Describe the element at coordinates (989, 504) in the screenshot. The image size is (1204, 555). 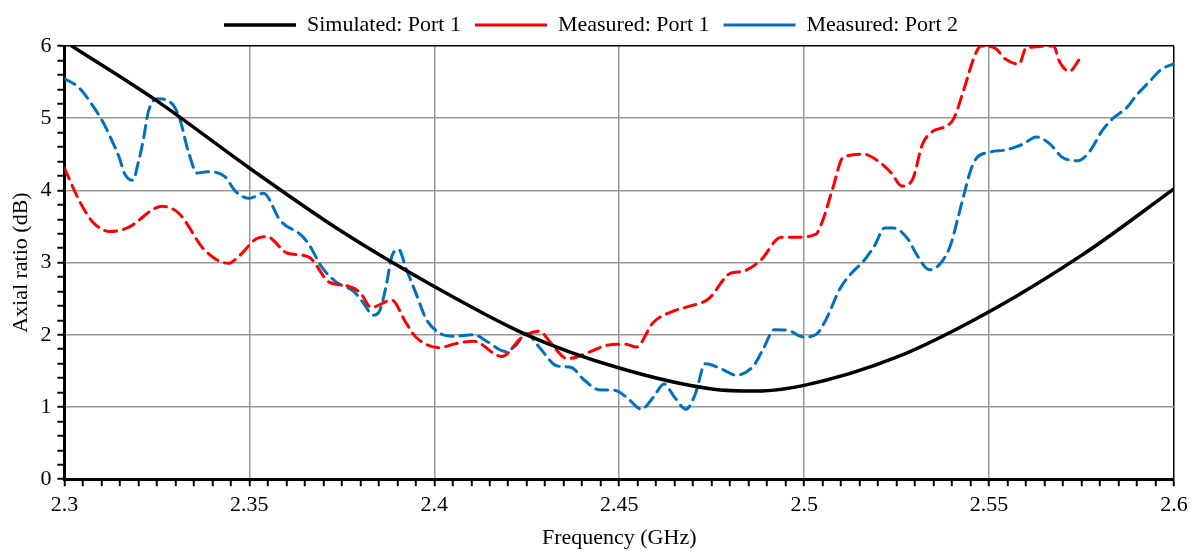
I see `x-tick-label: 2.55` at that location.